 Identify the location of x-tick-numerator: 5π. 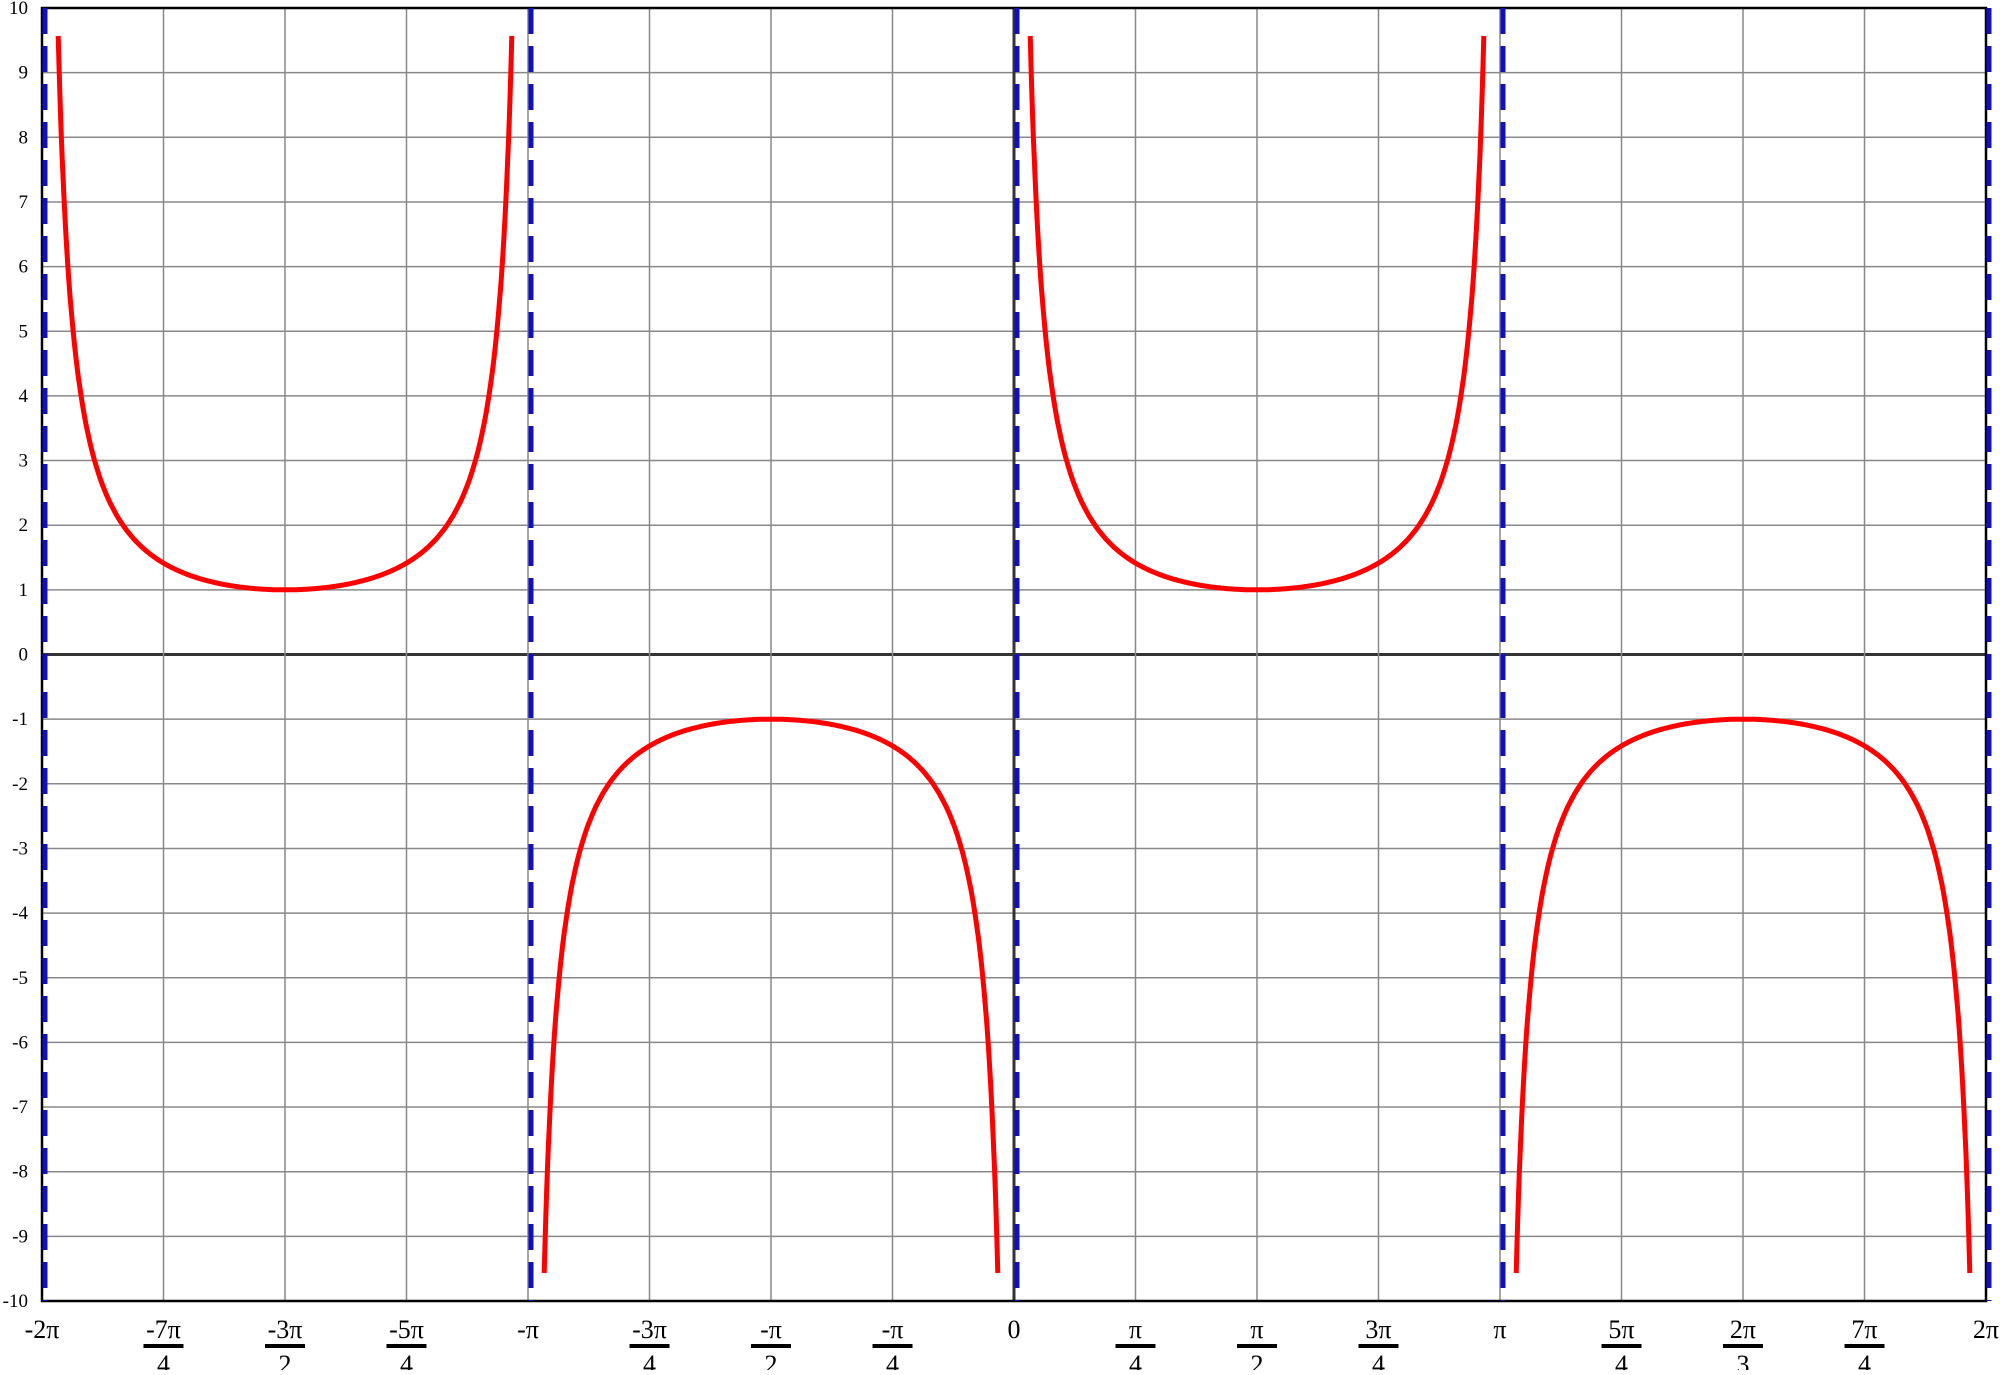
(1621, 1329).